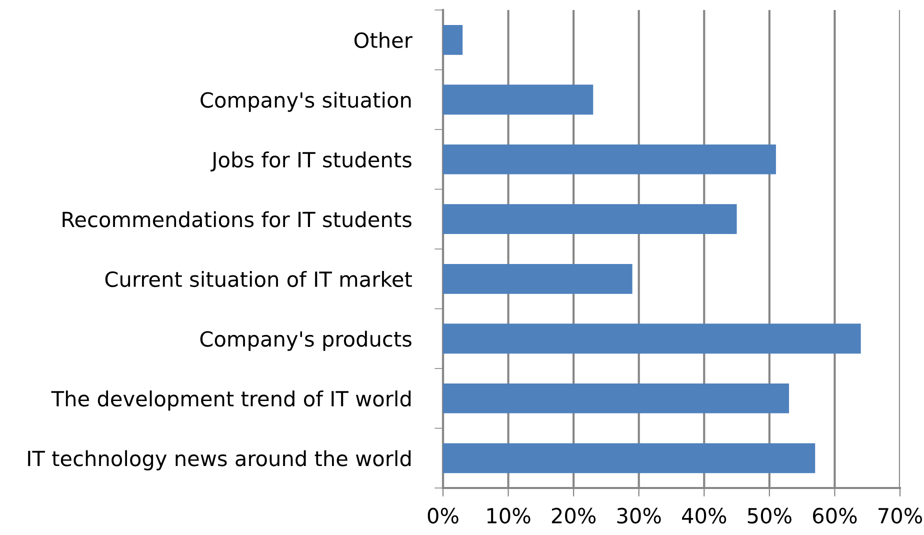 The image size is (924, 535). What do you see at coordinates (258, 279) in the screenshot?
I see `y-tick-label: Current situation of IT market` at bounding box center [258, 279].